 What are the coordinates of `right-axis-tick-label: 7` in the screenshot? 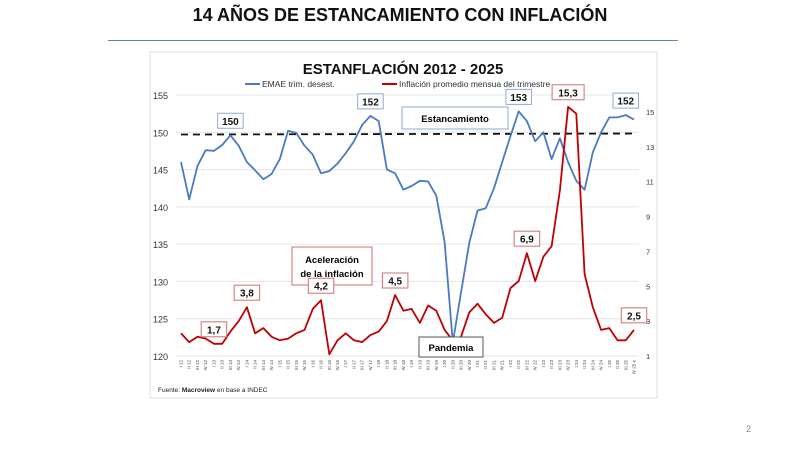 It's located at (648, 251).